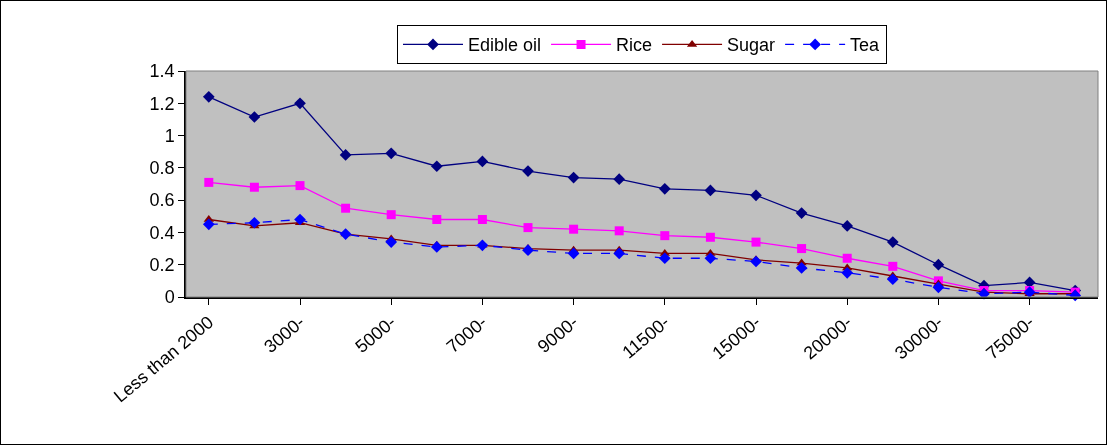 This screenshot has width=1107, height=445. Describe the element at coordinates (162, 103) in the screenshot. I see `y-tick-label: 1.2` at that location.